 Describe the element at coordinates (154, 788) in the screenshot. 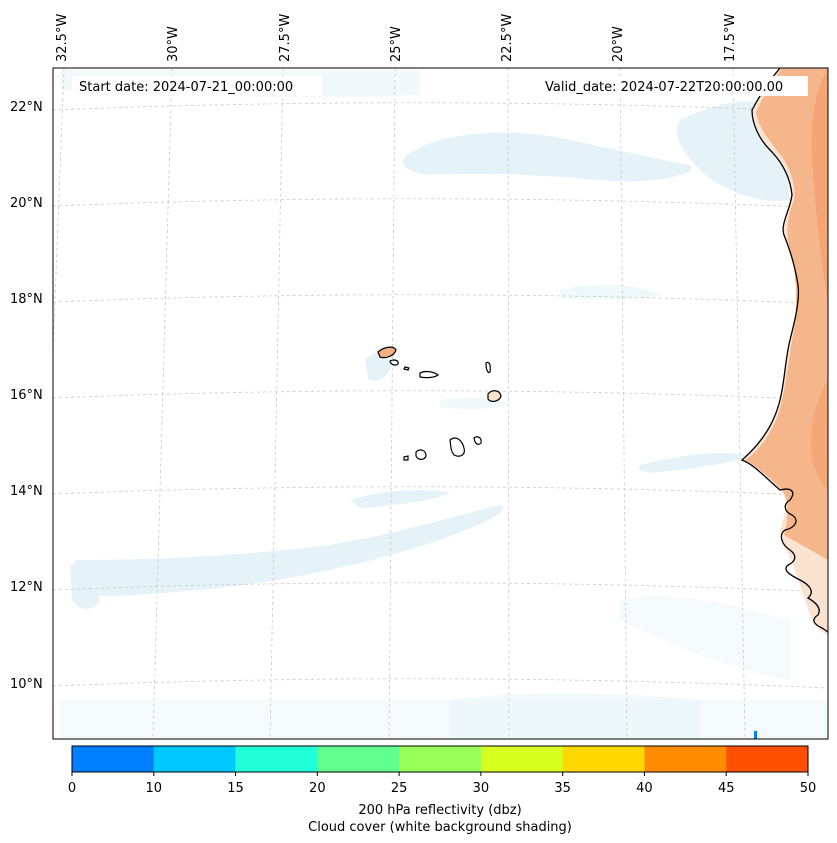

I see `colorbar-tick-label: 10` at that location.